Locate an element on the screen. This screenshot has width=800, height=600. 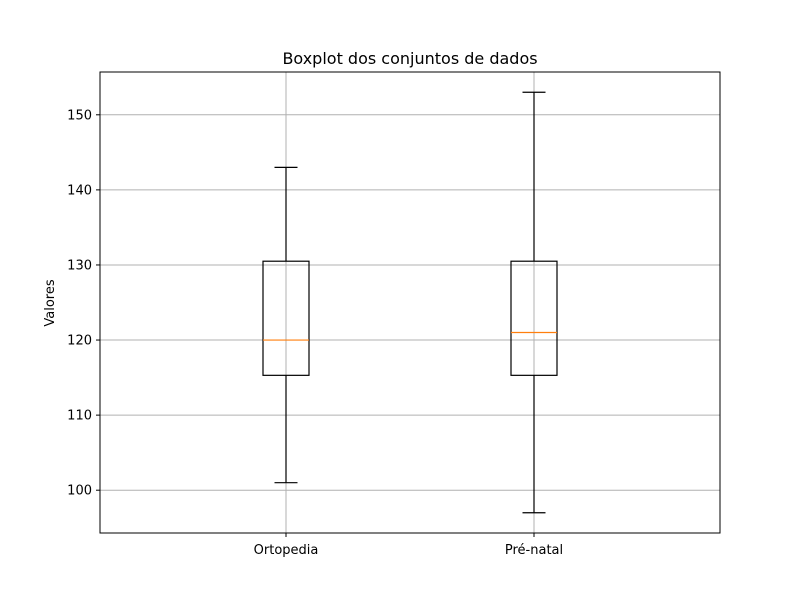
y-tick-label: 120 is located at coordinates (79, 341).